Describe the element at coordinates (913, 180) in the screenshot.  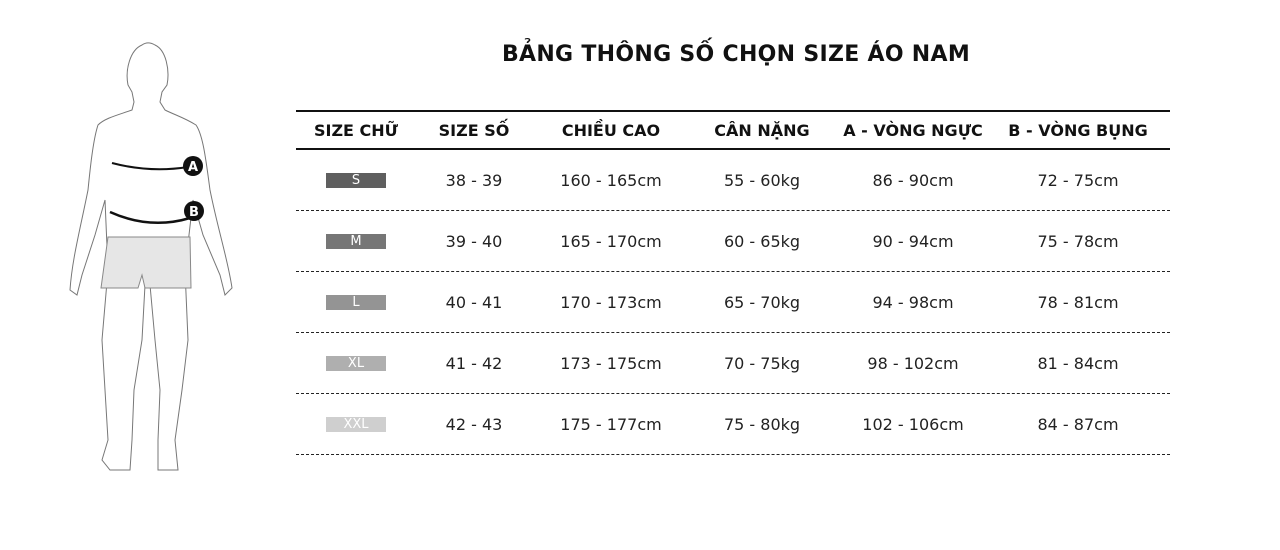
I see `cell-chest: 86 - 90cm` at that location.